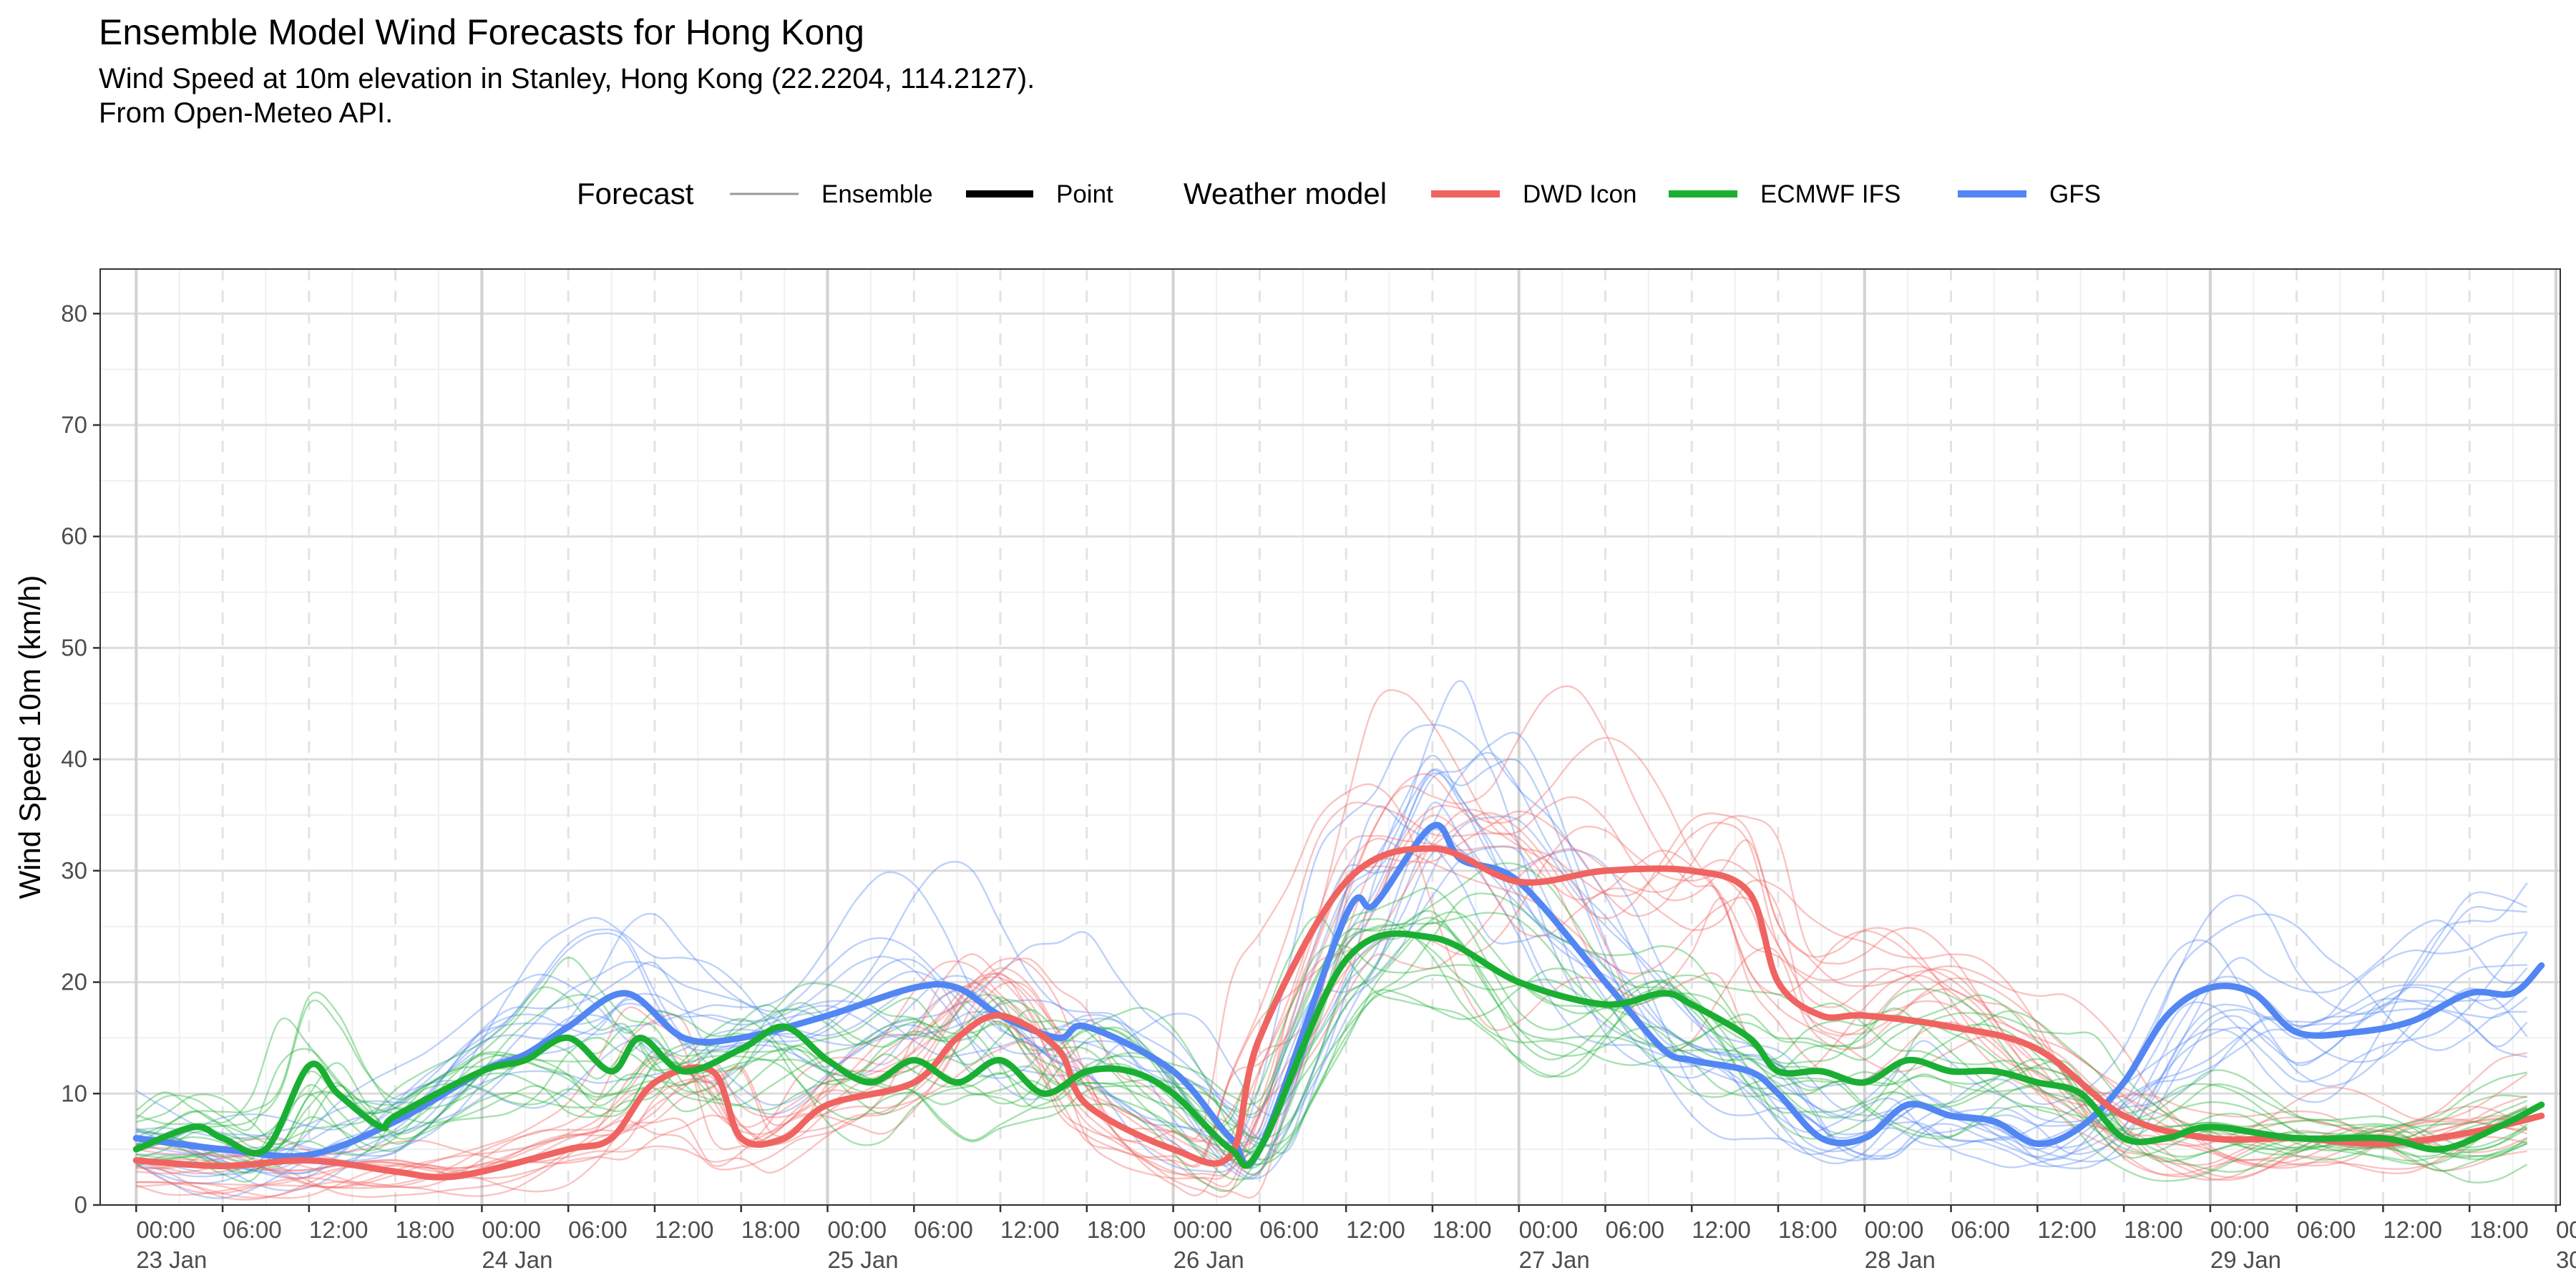  Describe the element at coordinates (1554, 1259) in the screenshot. I see `x-tick-label-date: 27 Jan` at that location.